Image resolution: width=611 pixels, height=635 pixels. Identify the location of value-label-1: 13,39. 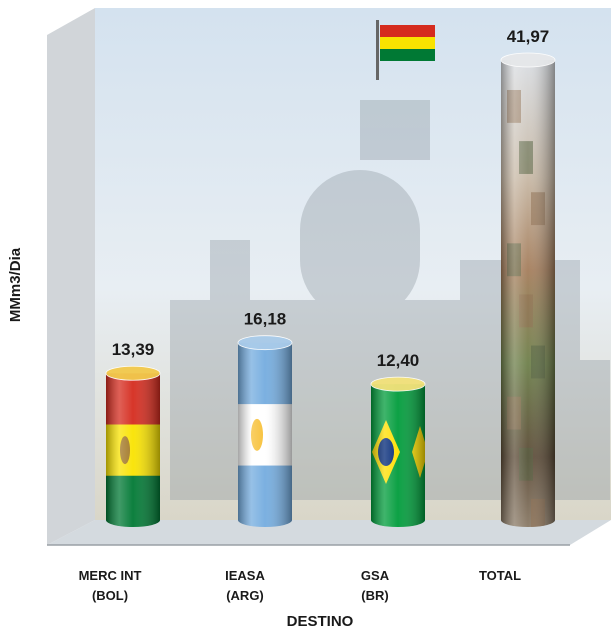
(133, 349).